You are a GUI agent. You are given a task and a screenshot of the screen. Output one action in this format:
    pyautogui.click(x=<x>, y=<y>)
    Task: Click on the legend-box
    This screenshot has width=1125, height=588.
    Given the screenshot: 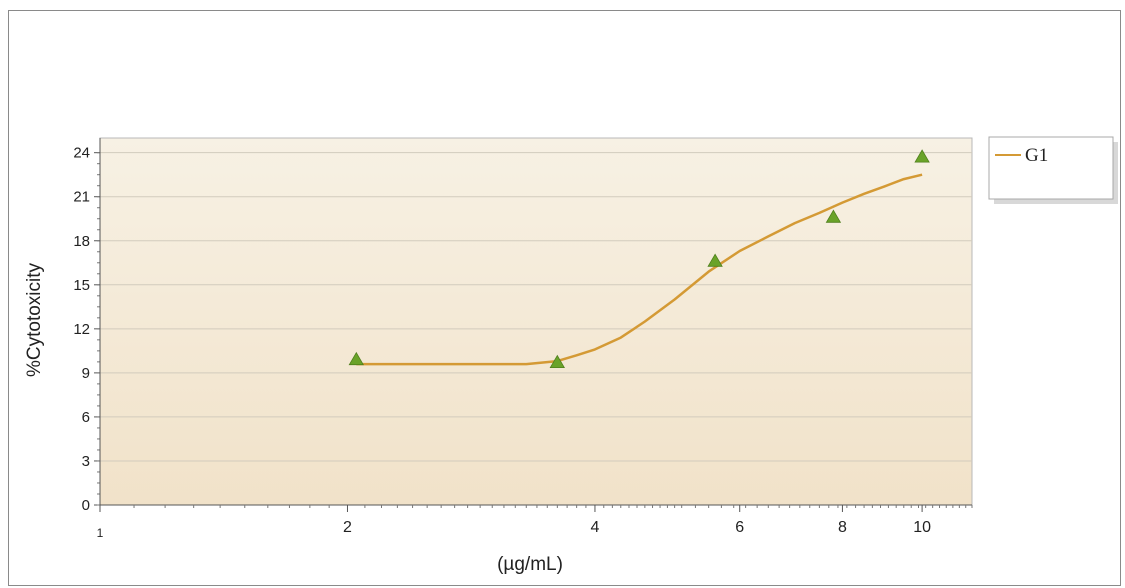 What is the action you would take?
    pyautogui.click(x=1051, y=168)
    